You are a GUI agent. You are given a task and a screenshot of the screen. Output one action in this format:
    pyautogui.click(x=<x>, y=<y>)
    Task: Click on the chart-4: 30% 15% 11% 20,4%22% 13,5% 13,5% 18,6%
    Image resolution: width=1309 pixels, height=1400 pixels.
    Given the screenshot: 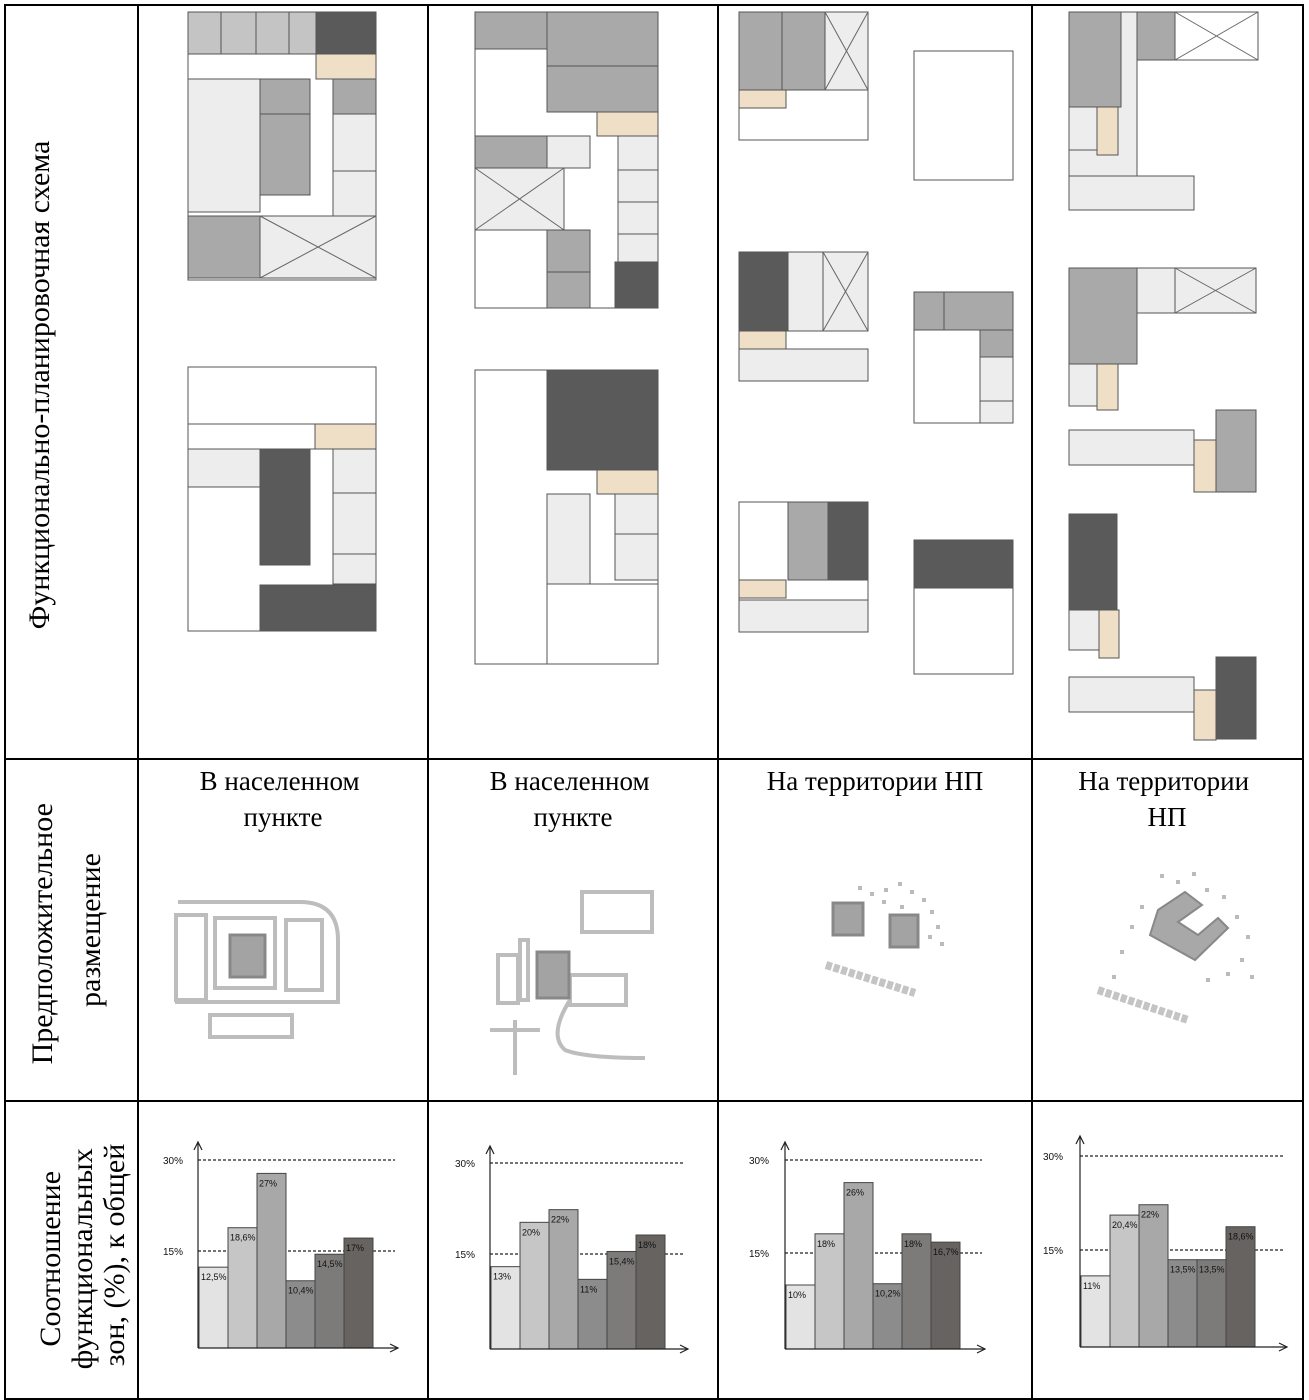 What is the action you would take?
    pyautogui.click(x=1166, y=1243)
    